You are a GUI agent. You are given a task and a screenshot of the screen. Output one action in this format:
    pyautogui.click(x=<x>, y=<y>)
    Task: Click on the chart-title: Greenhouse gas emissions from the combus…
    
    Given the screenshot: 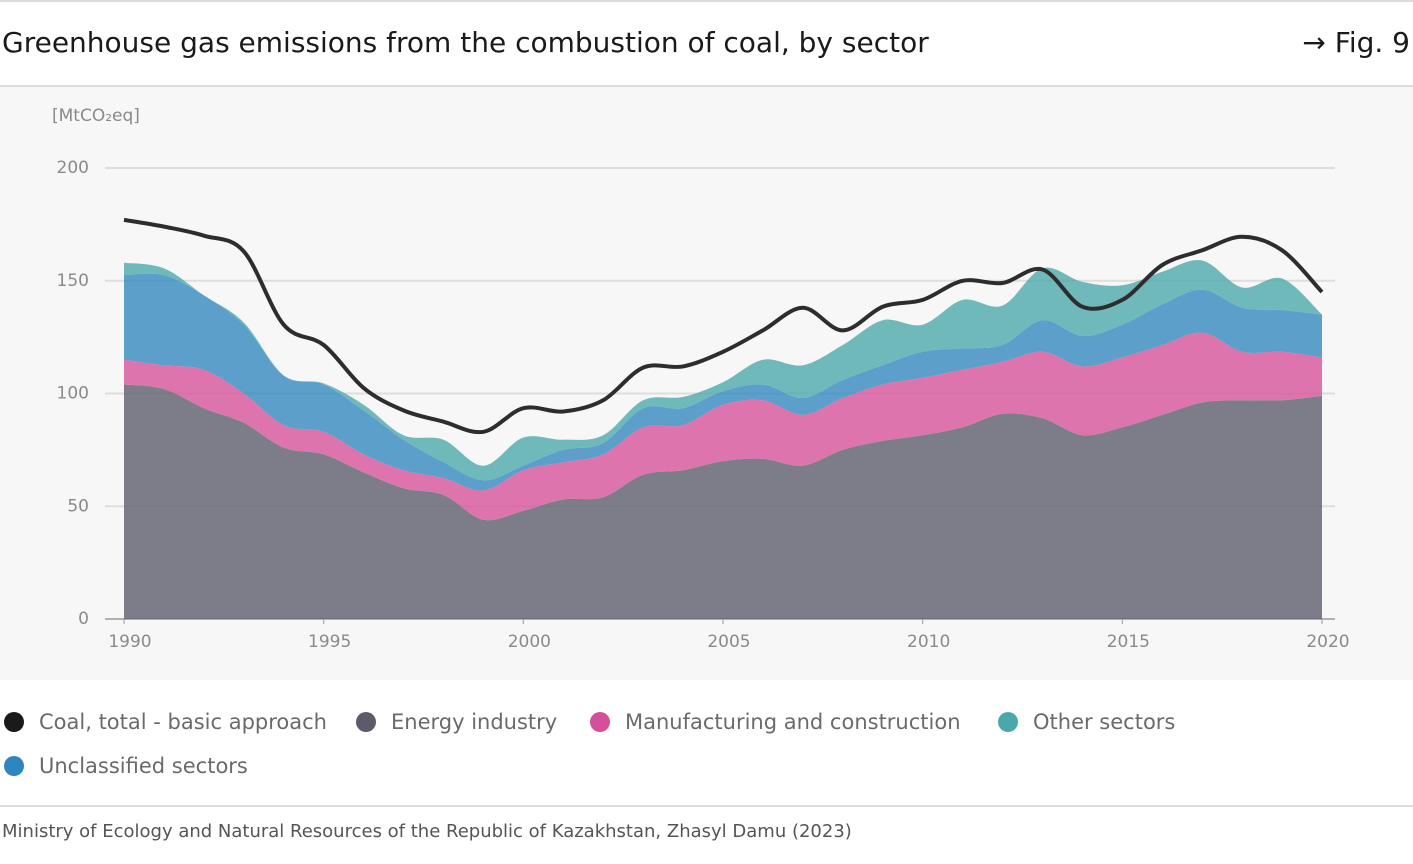 What is the action you would take?
    pyautogui.click(x=465, y=42)
    